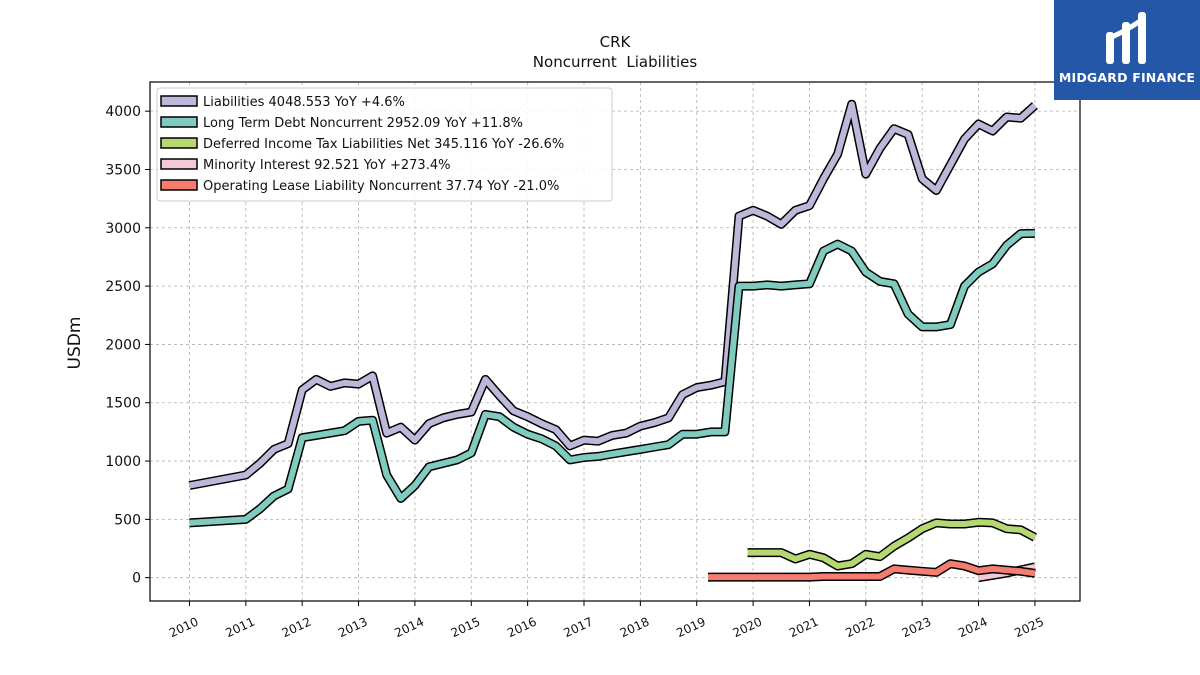 The image size is (1200, 675). I want to click on legend-label-0: Liabilities 4048.553 YoY +4.6%, so click(304, 102).